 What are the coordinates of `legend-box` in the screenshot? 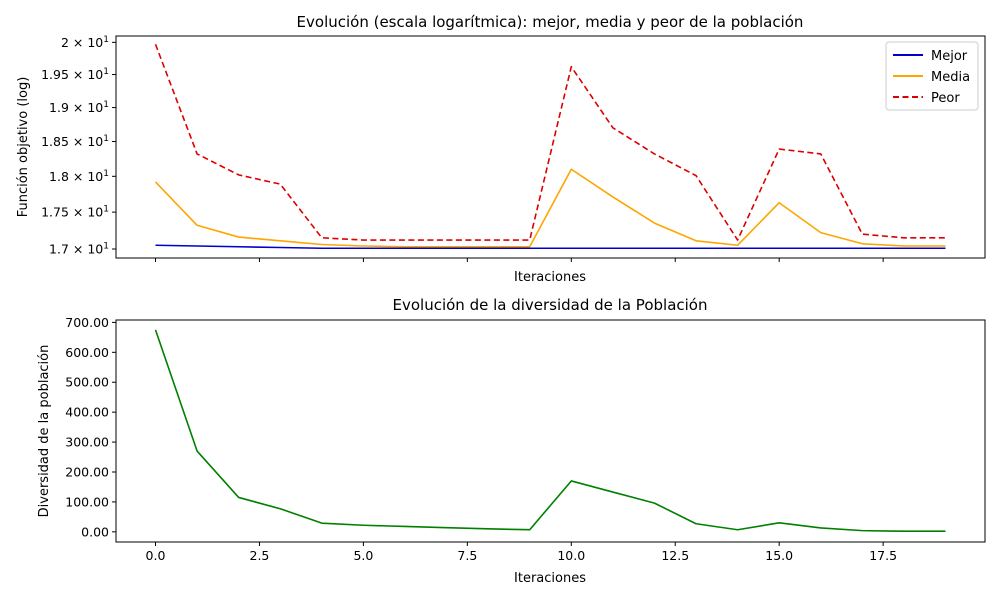 It's located at (932, 76).